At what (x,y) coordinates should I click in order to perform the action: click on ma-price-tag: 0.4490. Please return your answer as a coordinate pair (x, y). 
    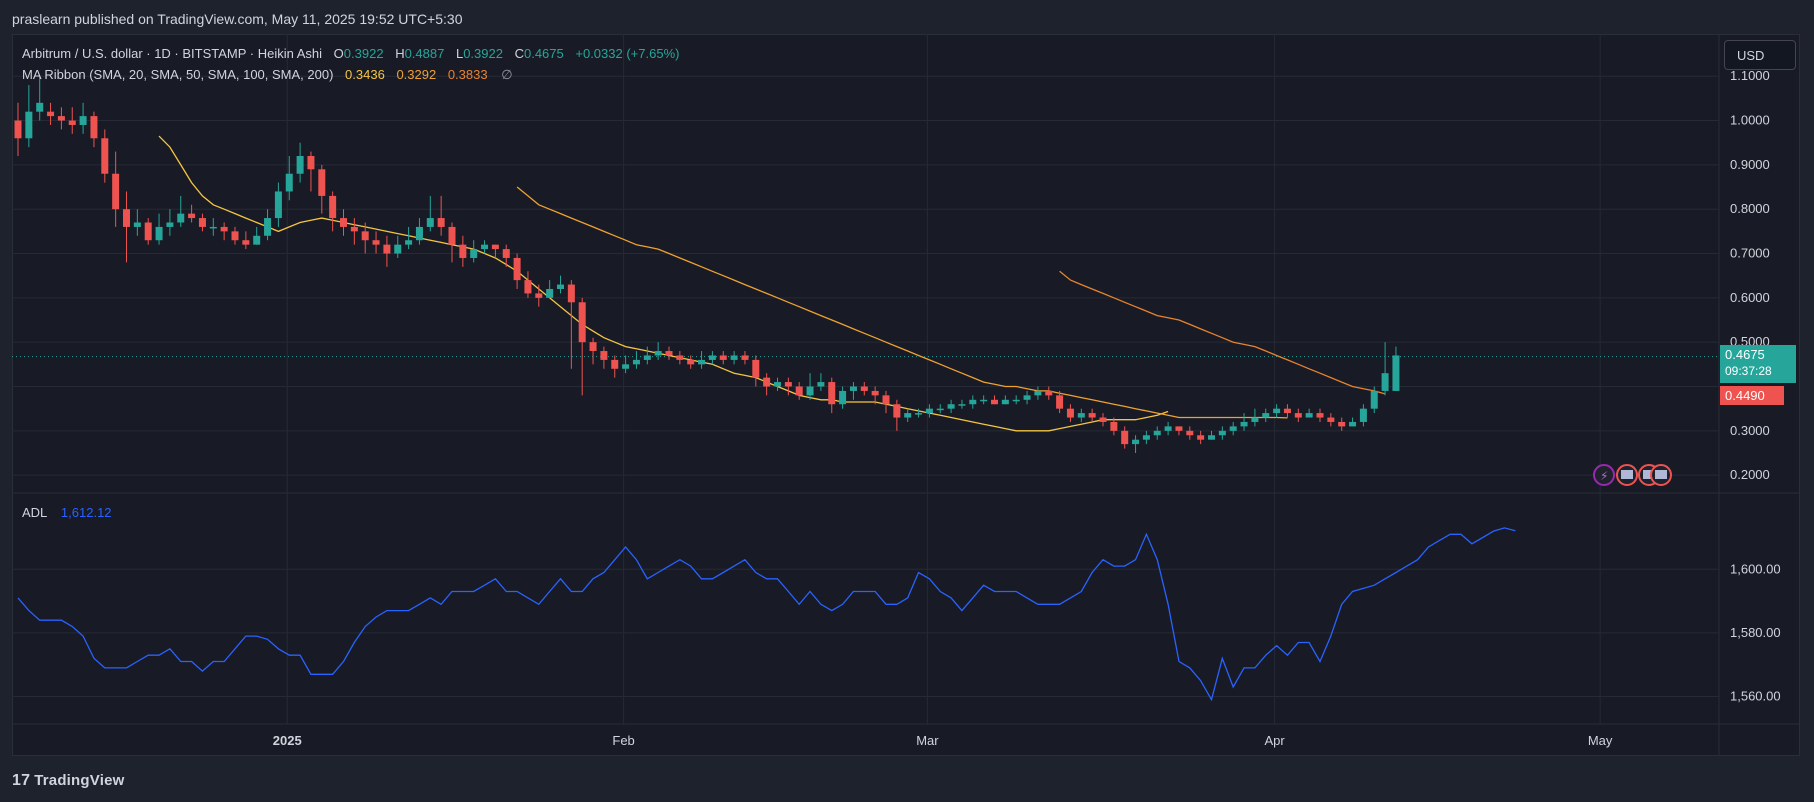
    Looking at the image, I should click on (1752, 395).